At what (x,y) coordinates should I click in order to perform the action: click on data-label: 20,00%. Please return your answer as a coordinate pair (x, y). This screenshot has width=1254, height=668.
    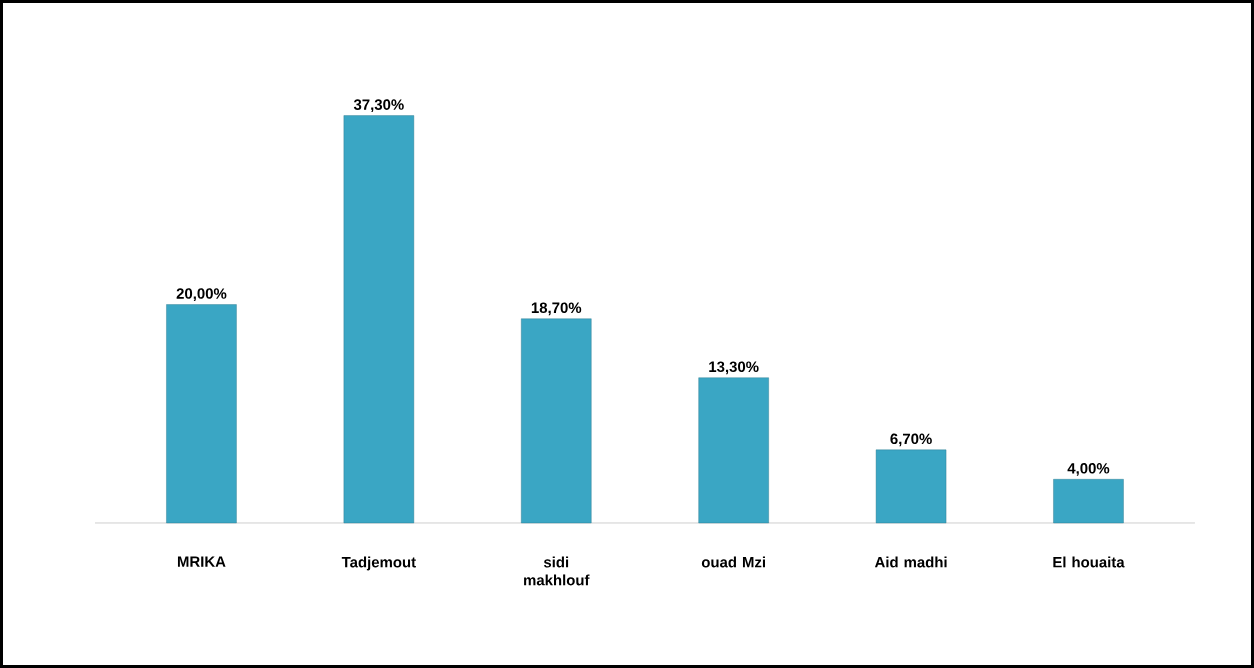
    Looking at the image, I should click on (201, 295).